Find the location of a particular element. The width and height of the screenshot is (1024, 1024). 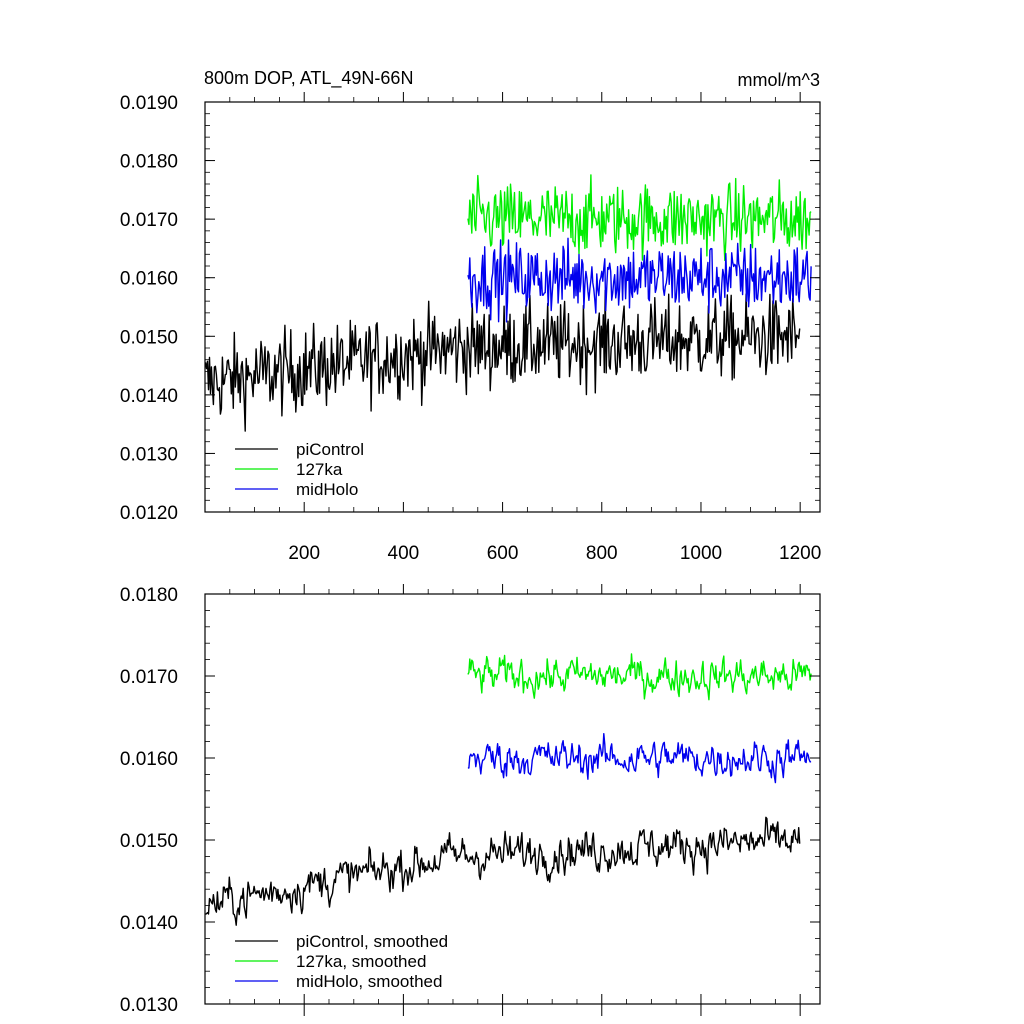

legend-label-127ka: 127ka is located at coordinates (319, 469).